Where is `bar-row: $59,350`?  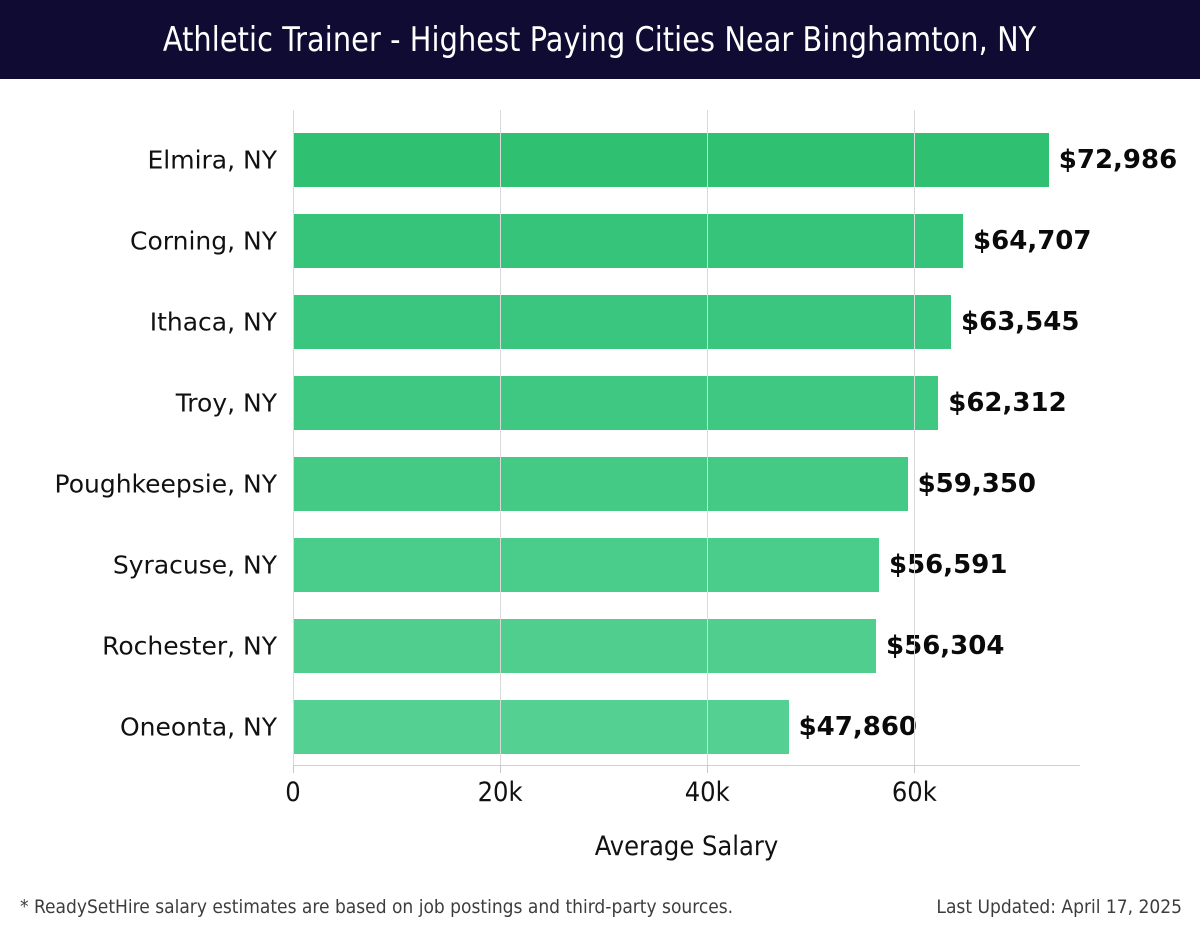 bar-row: $59,350 is located at coordinates (746, 484).